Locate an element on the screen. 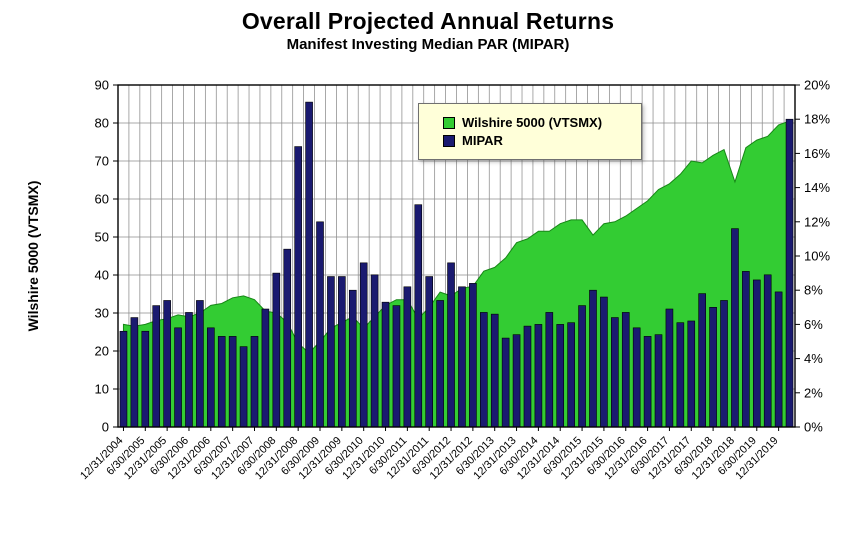 Image resolution: width=856 pixels, height=539 pixels. right-axis-tick-label: 10% is located at coordinates (817, 256).